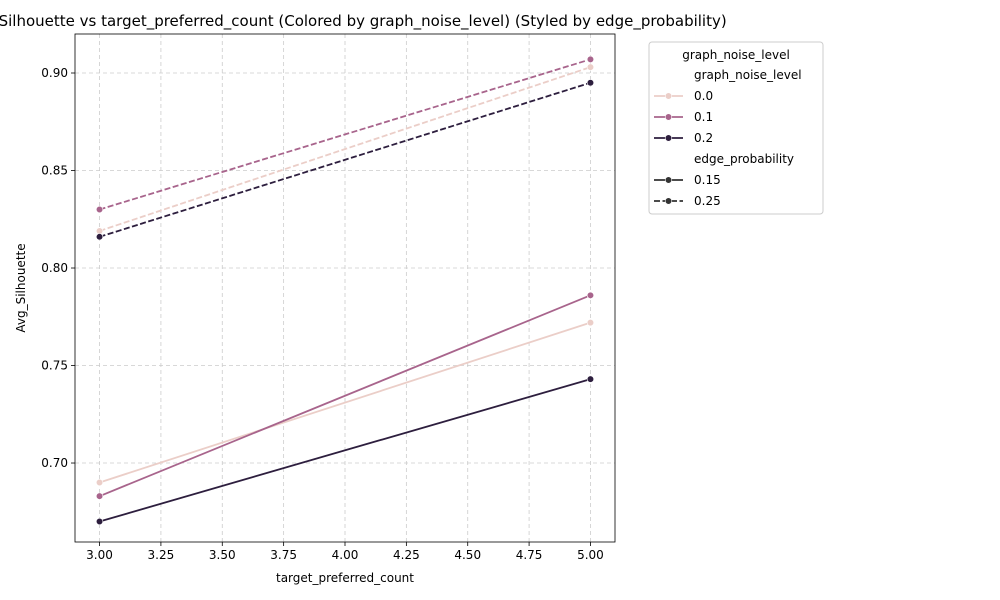 The height and width of the screenshot is (600, 1000). I want to click on legend-entry-label: 0.15, so click(707, 180).